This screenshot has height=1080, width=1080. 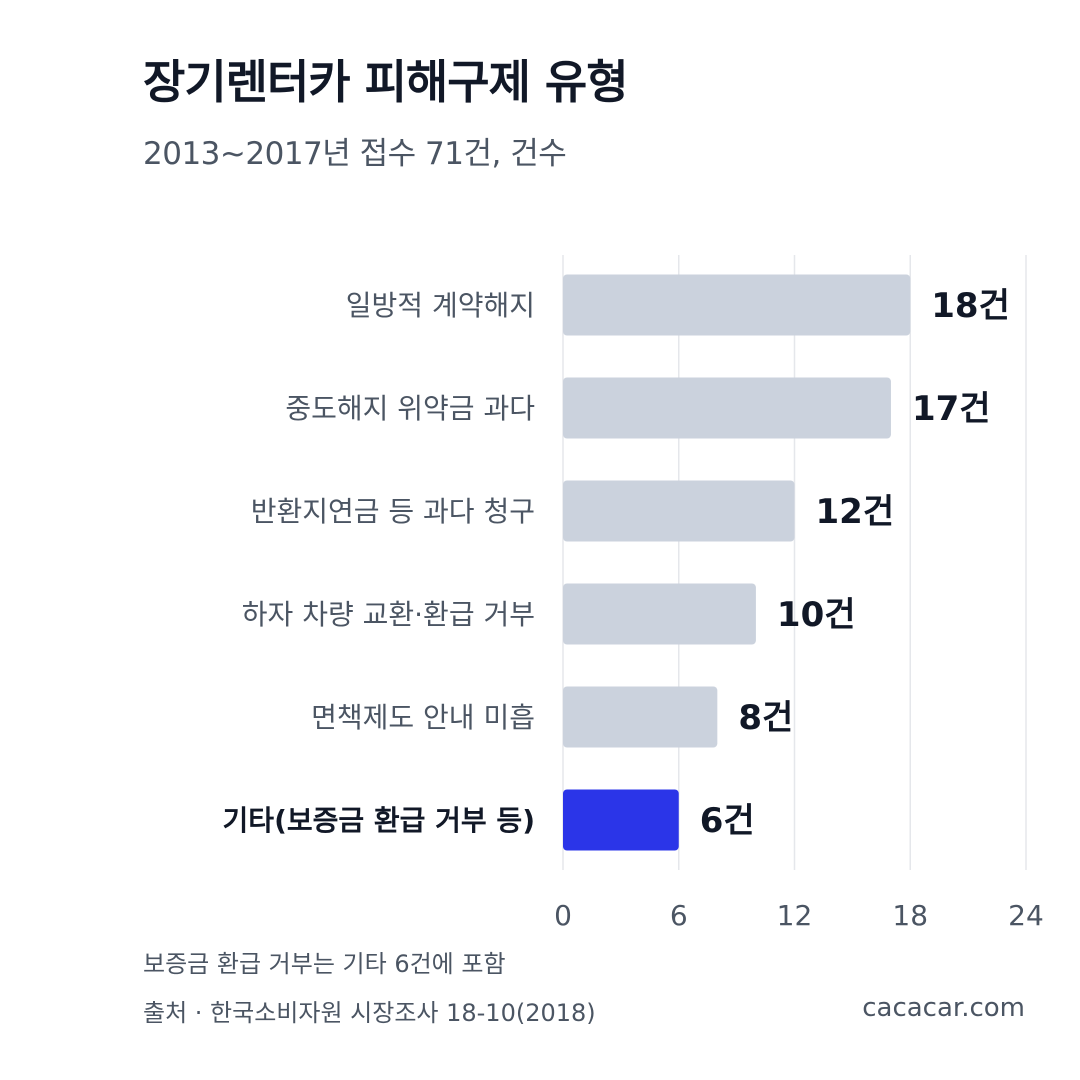 What do you see at coordinates (369, 1013) in the screenshot?
I see `source-text: 출처 · 한국소비자원 시장조사 18-10(2018)` at bounding box center [369, 1013].